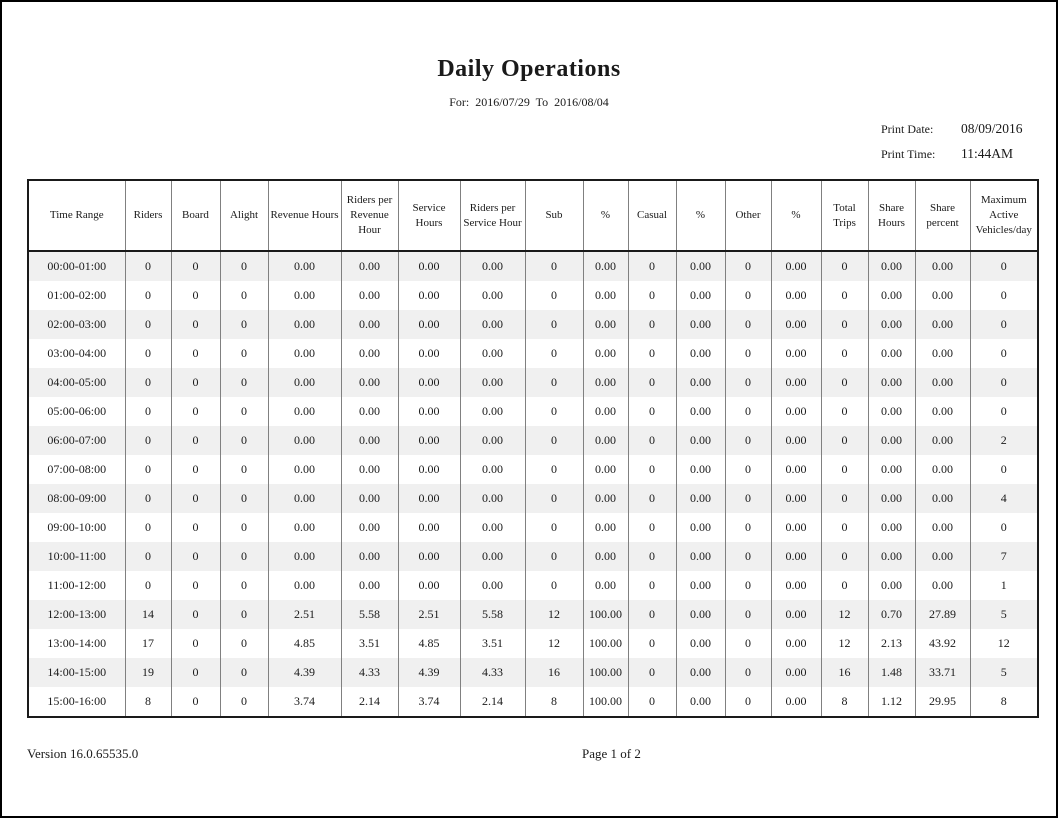 This screenshot has width=1058, height=818. Describe the element at coordinates (700, 215) in the screenshot. I see `column-header: %` at that location.